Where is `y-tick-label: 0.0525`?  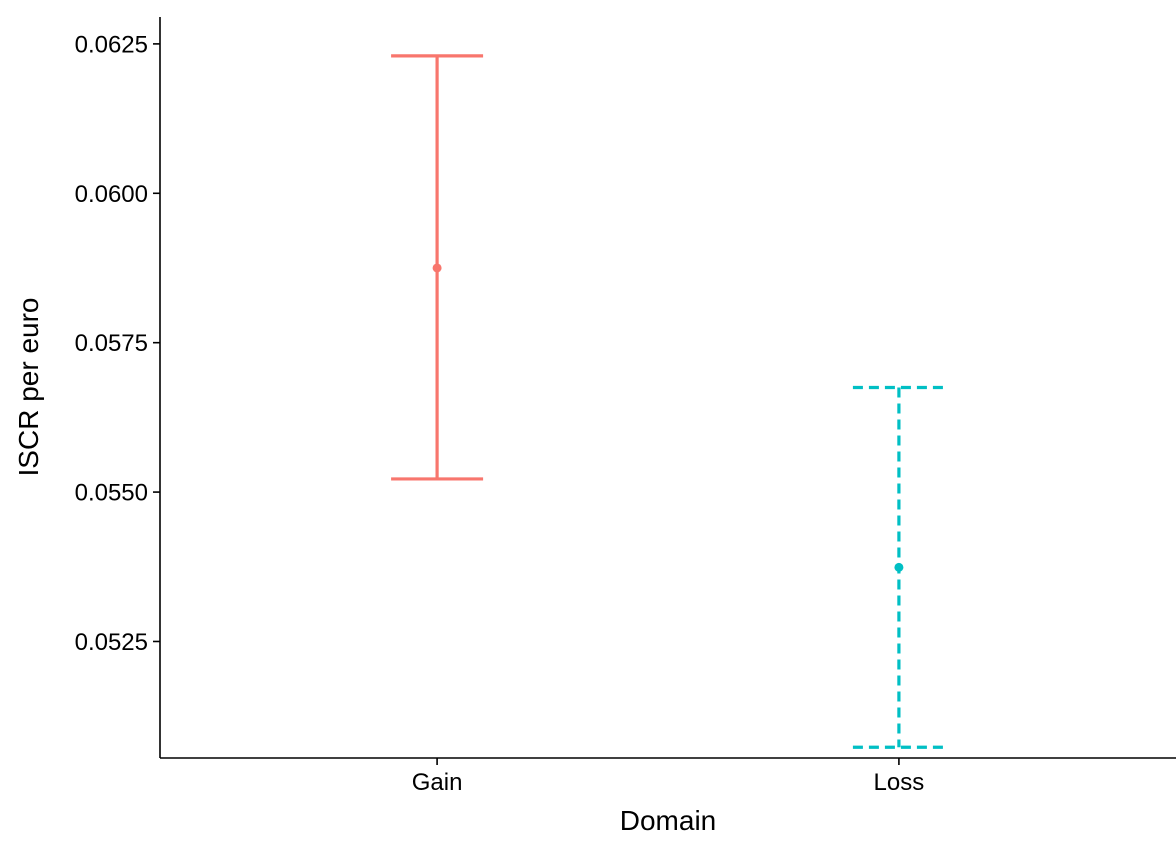 y-tick-label: 0.0525 is located at coordinates (111, 642).